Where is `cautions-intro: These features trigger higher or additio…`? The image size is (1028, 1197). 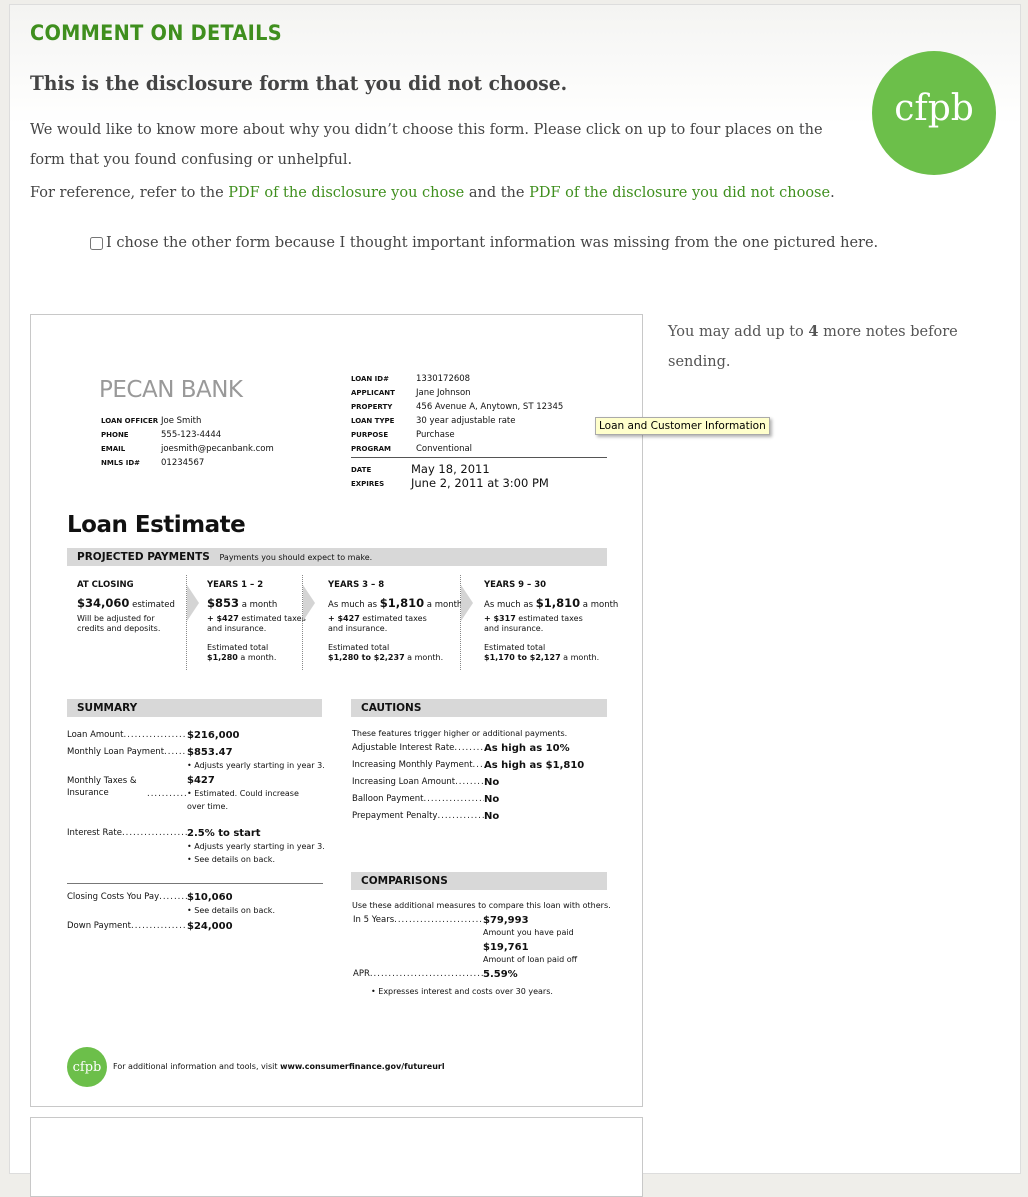 cautions-intro: These features trigger higher or additio… is located at coordinates (460, 733).